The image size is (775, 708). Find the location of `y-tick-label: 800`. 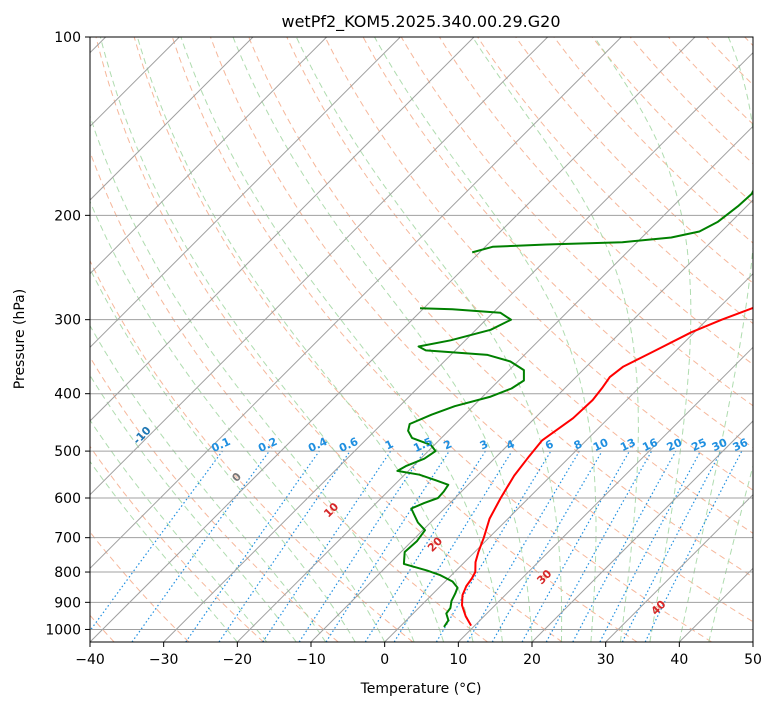

y-tick-label: 800 is located at coordinates (67, 573).